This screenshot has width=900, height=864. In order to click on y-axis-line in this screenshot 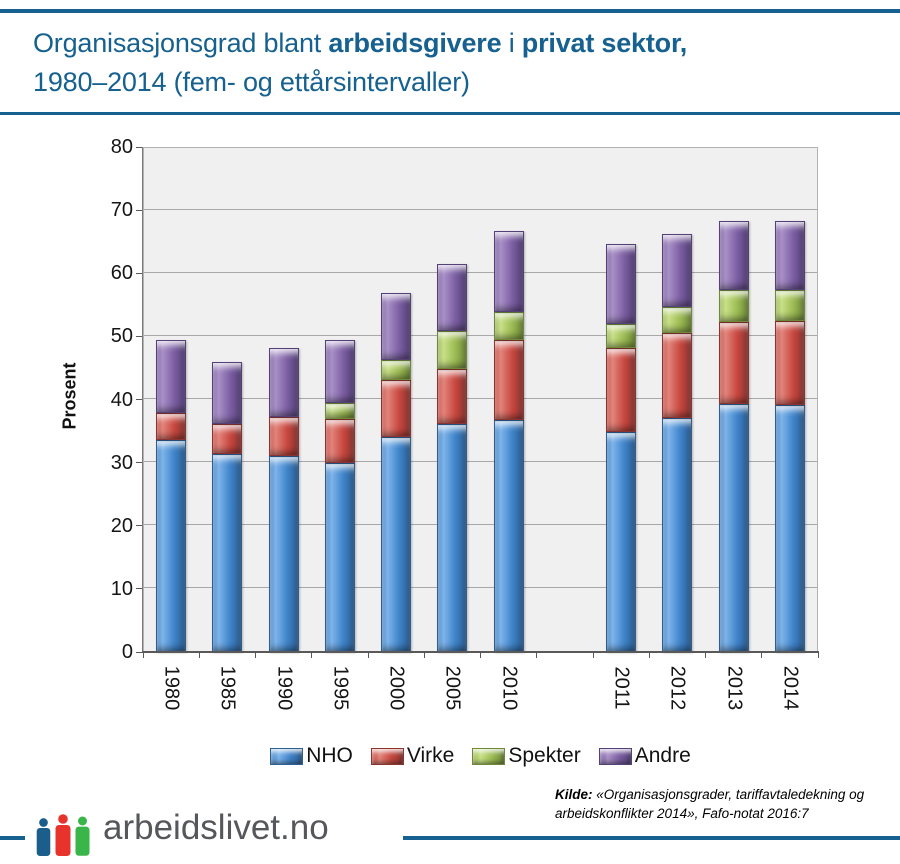, I will do `click(142, 400)`.